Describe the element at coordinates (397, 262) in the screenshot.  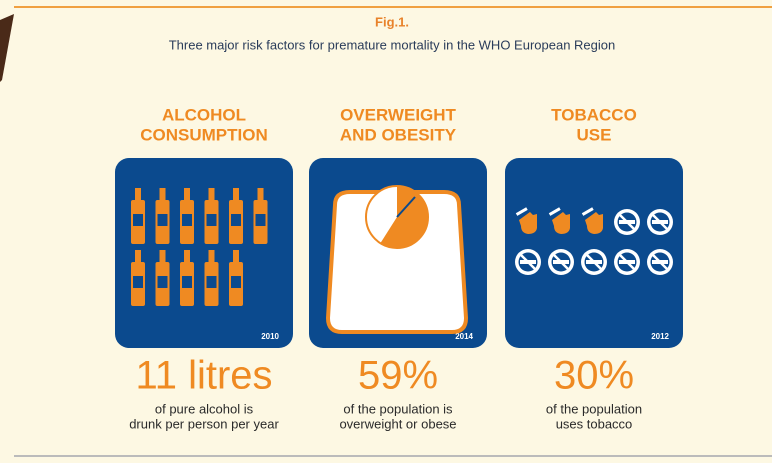
I see `scale-body` at that location.